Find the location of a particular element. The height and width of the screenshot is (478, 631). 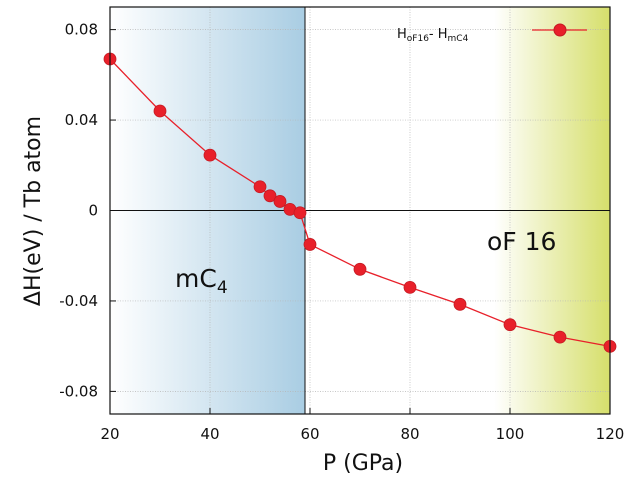

x-axis-title: P (GPa) is located at coordinates (363, 463).